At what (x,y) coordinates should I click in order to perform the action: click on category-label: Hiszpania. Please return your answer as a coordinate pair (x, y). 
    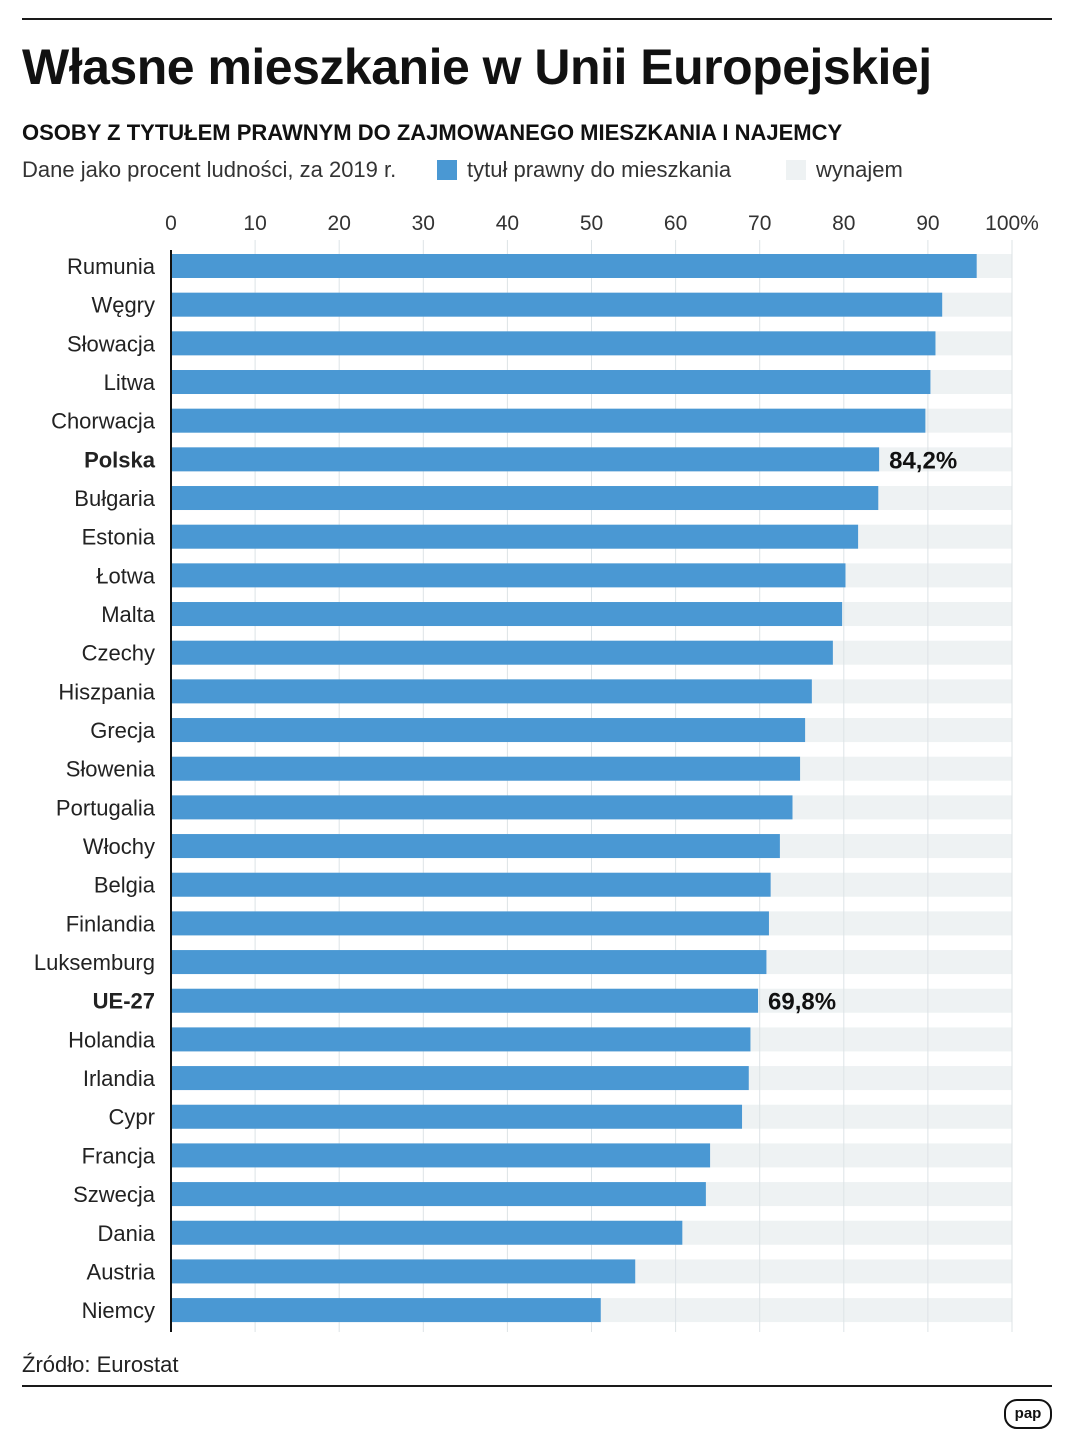
    Looking at the image, I should click on (106, 691).